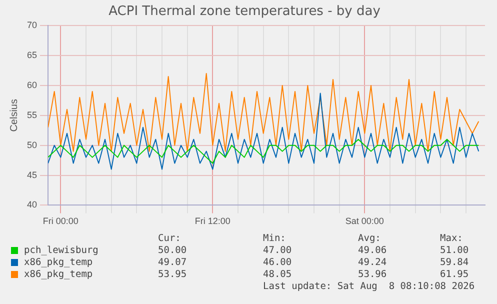 The height and width of the screenshot is (304, 497). I want to click on text: 53.96, so click(372, 274).